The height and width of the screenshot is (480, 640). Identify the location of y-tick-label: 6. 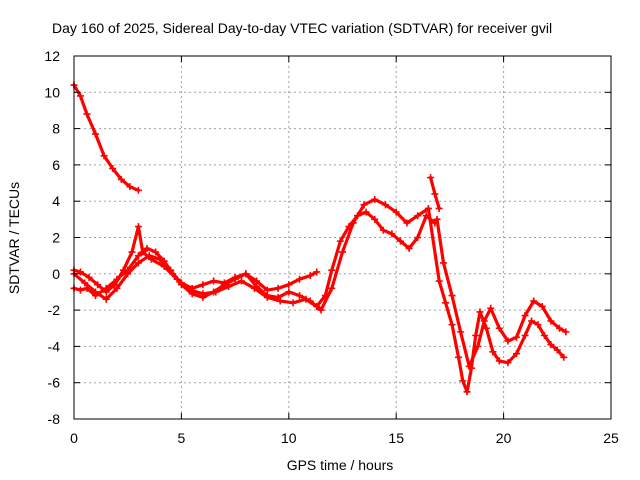
(56, 165).